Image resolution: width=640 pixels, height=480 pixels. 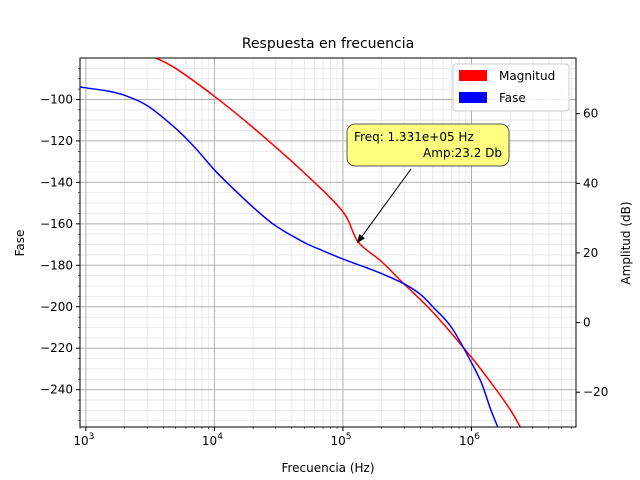 I want to click on chart-title: Respuesta en frecuencia, so click(x=328, y=44).